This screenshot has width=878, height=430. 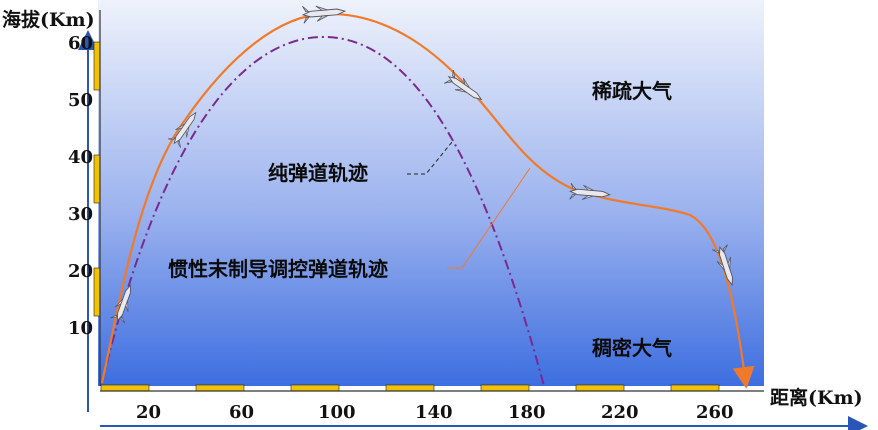 What do you see at coordinates (527, 412) in the screenshot?
I see `x-tick-label: 180` at bounding box center [527, 412].